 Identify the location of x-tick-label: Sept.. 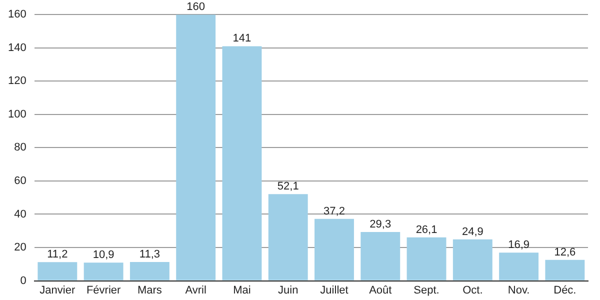
(427, 290).